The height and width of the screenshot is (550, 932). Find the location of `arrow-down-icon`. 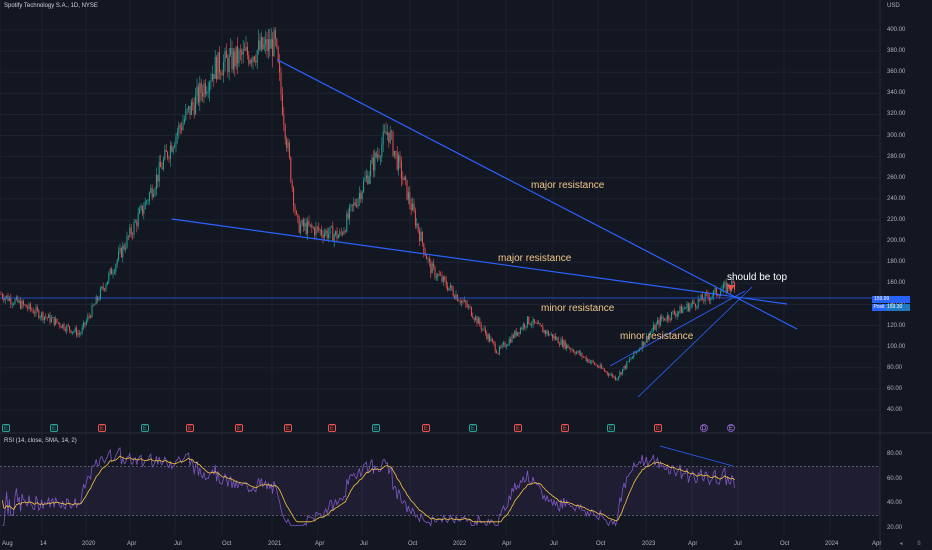

arrow-down-icon is located at coordinates (731, 288).